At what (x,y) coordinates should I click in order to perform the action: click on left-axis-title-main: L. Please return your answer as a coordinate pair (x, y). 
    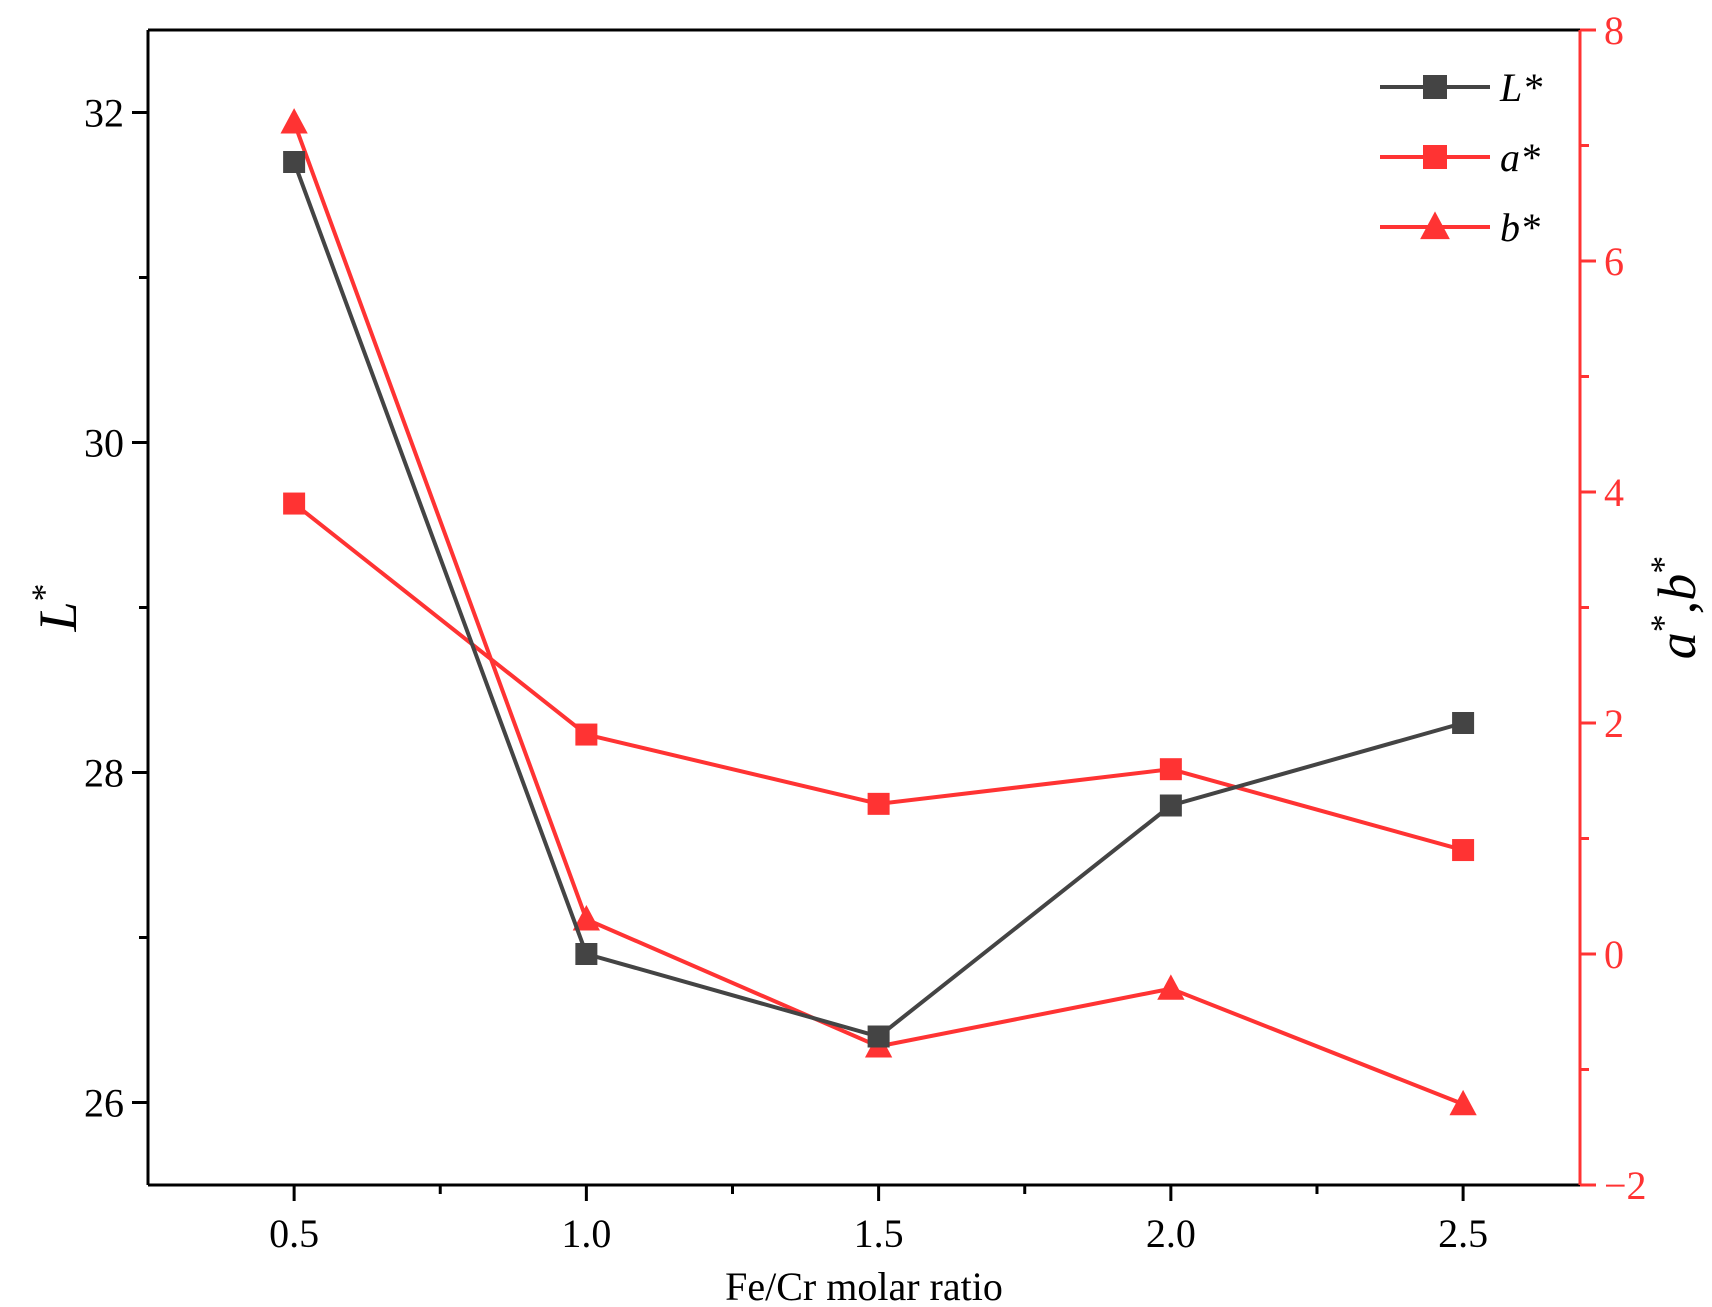
    Looking at the image, I should click on (58, 616).